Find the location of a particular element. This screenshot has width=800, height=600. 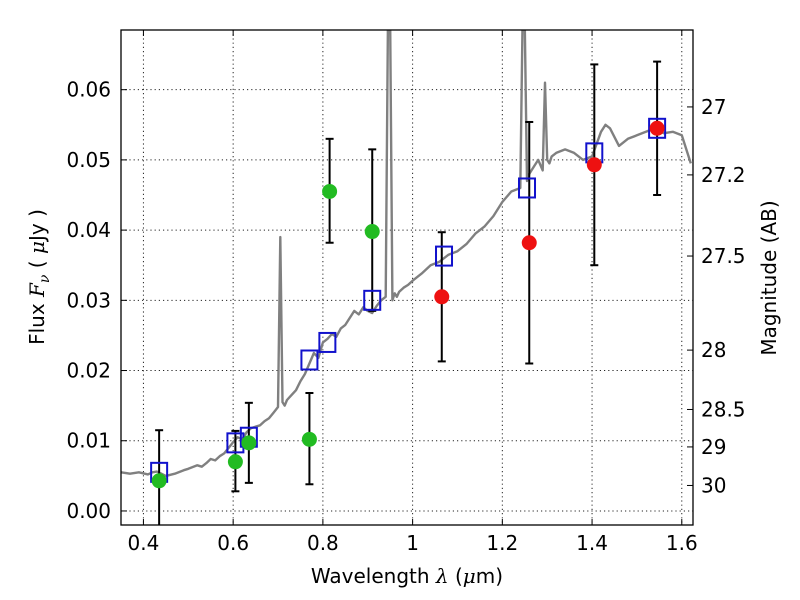

y2-tick-label: 29 is located at coordinates (713, 447).